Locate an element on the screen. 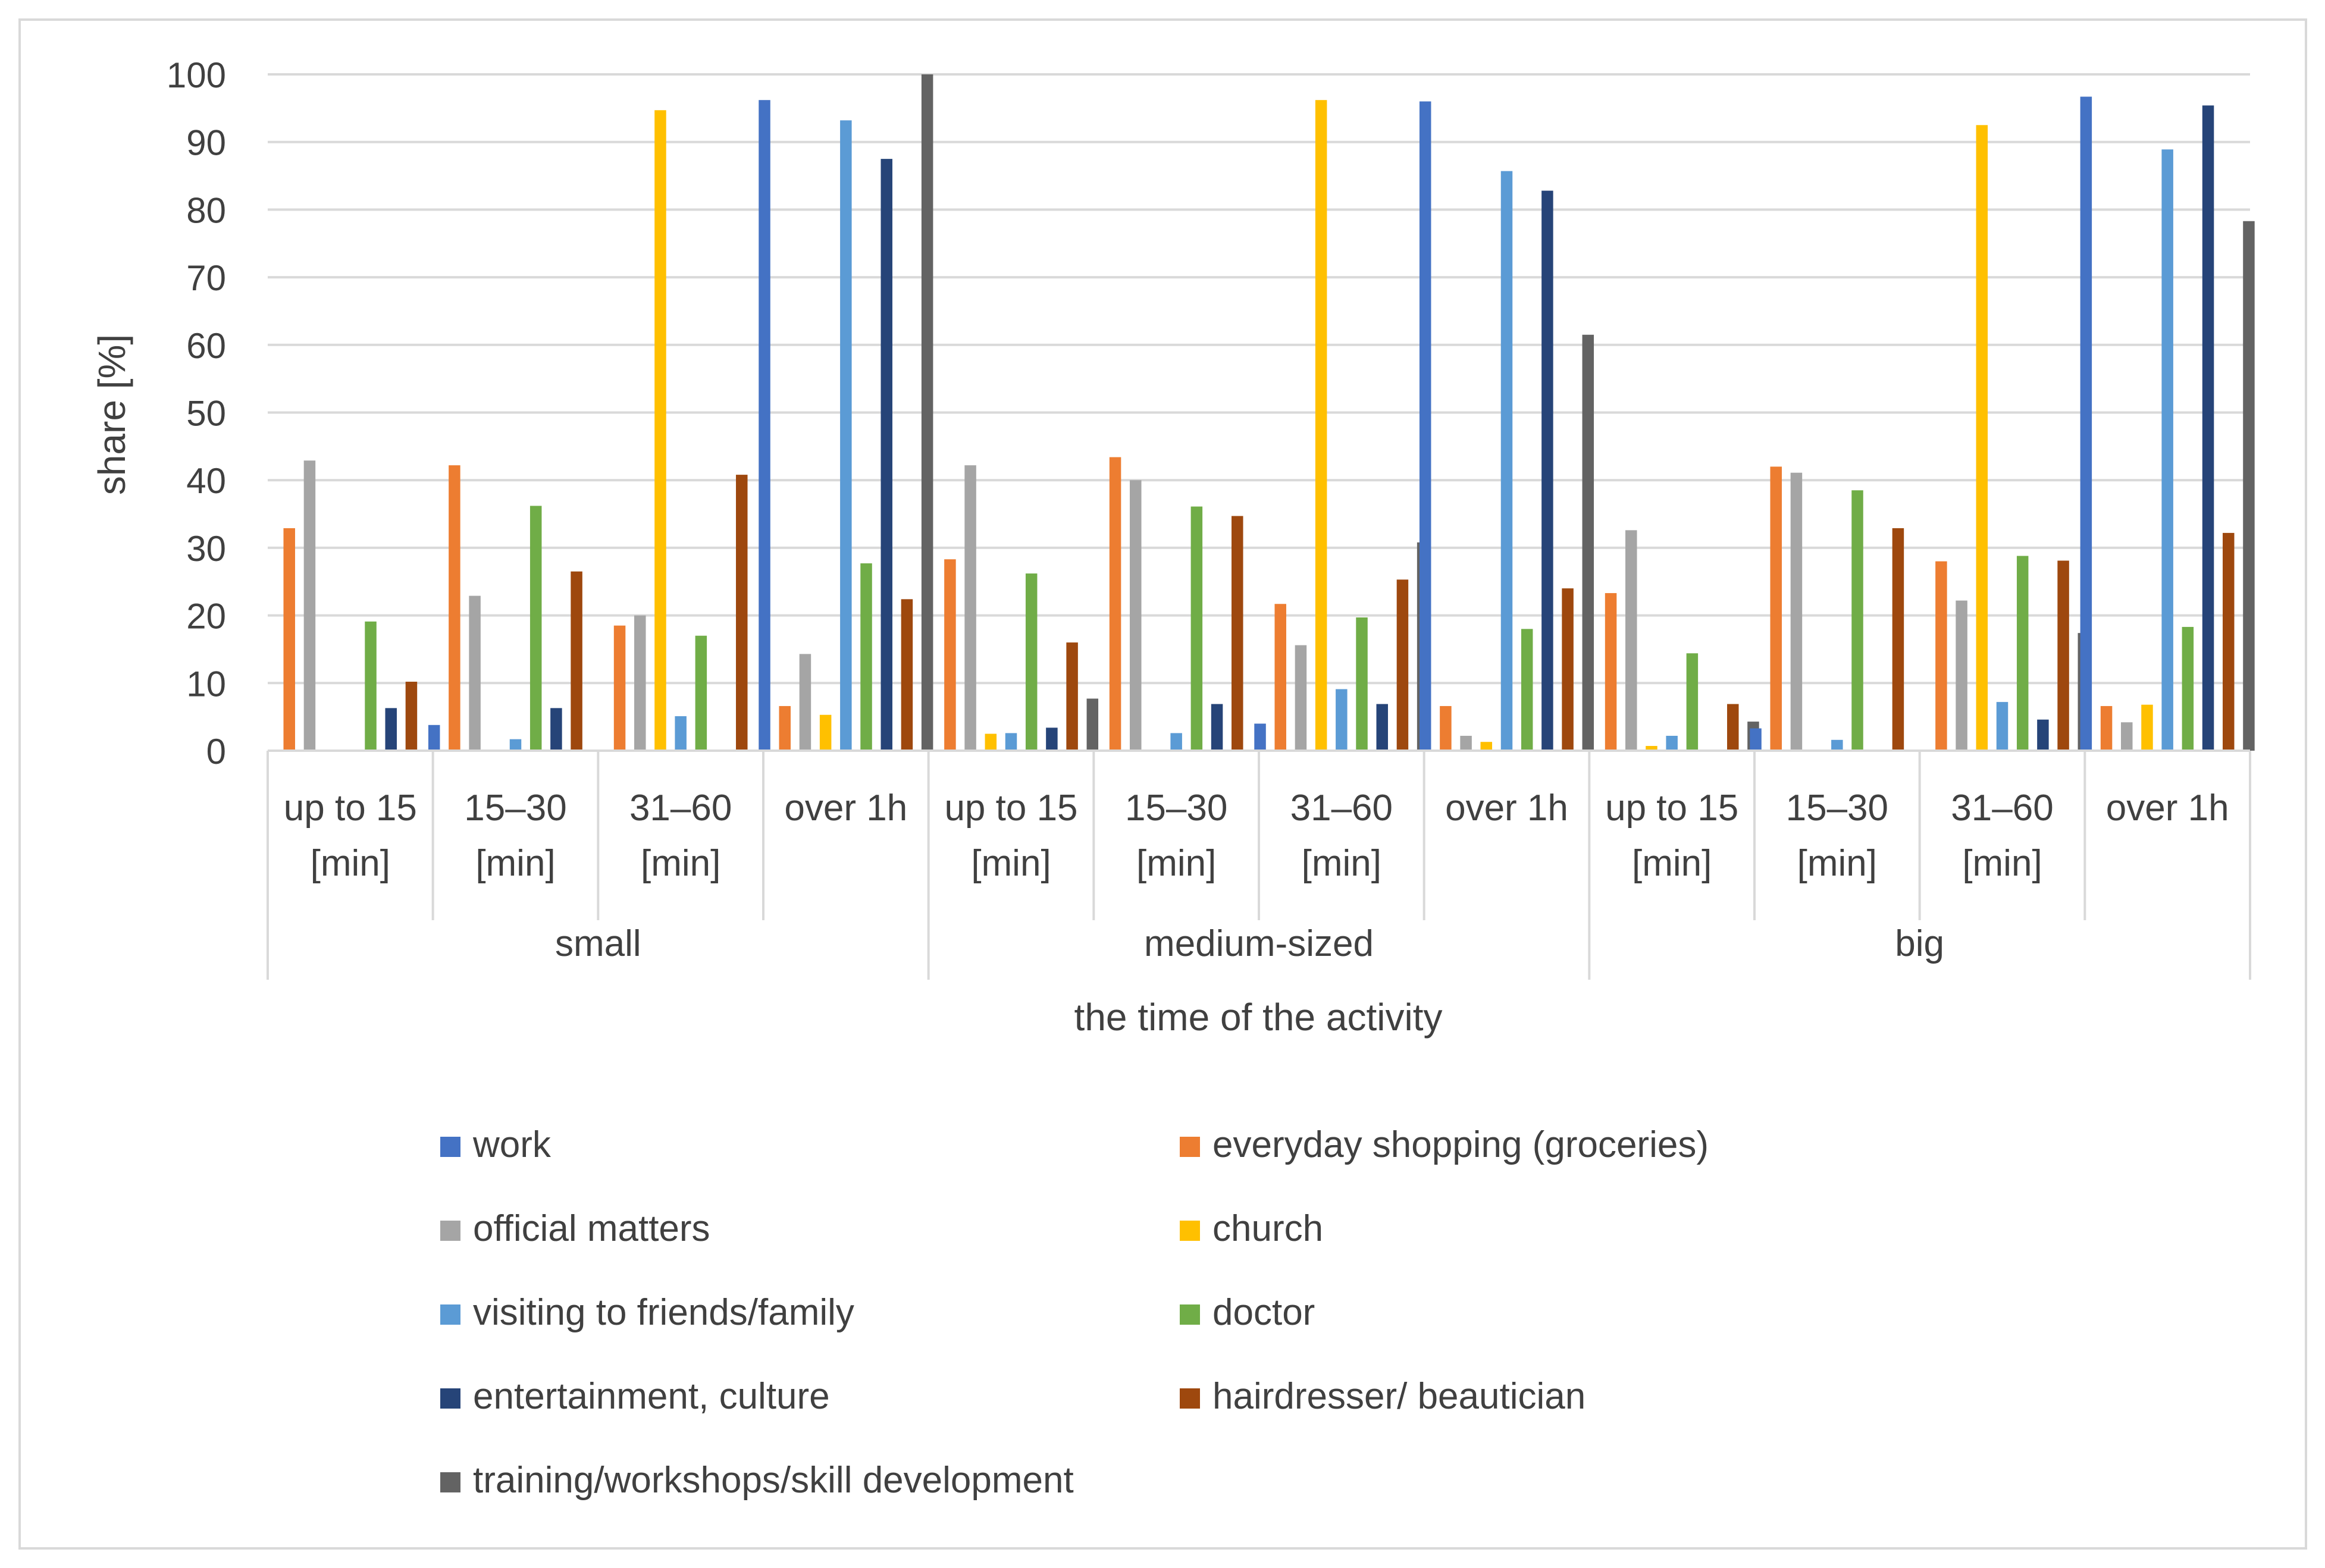 Image resolution: width=2325 pixels, height=1568 pixels. y-axis-tick-labels: 0 10 20 30 40 50 60 70 80 90 100 is located at coordinates (196, 413).